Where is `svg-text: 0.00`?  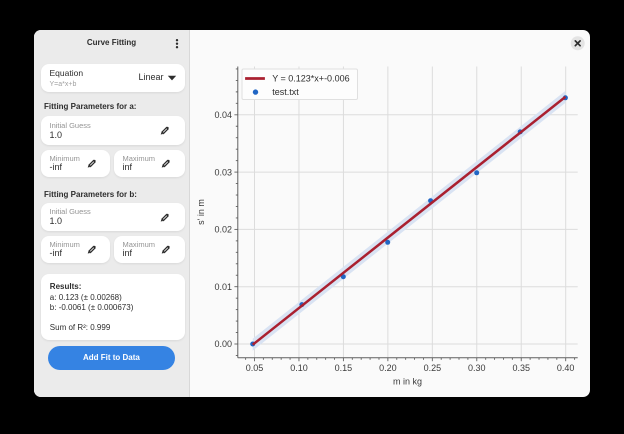
svg-text: 0.00 is located at coordinates (223, 344).